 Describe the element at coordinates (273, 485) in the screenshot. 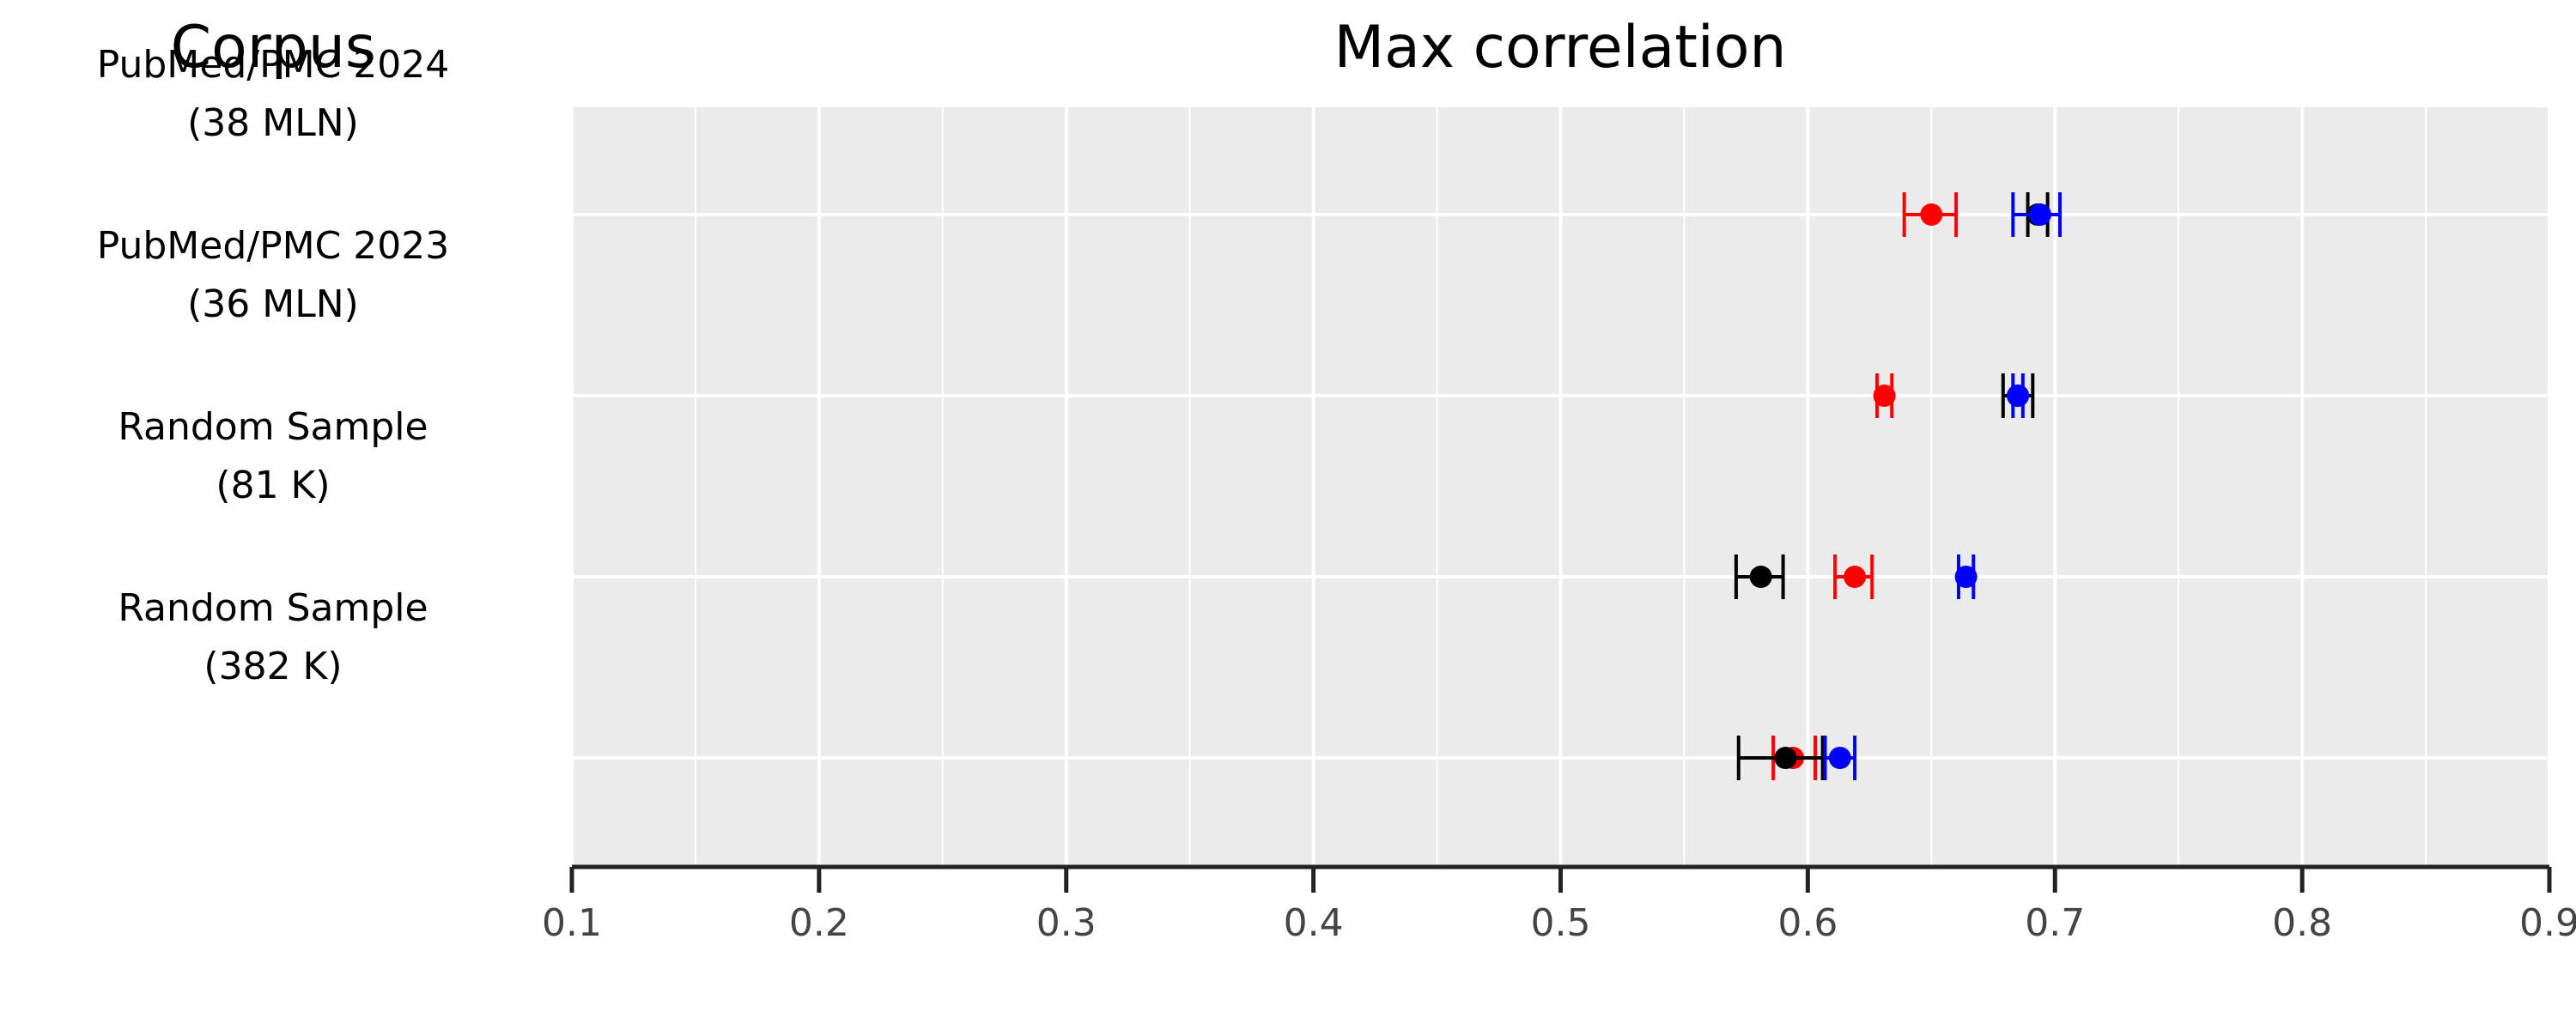

I see `category-label: (81 K)` at that location.